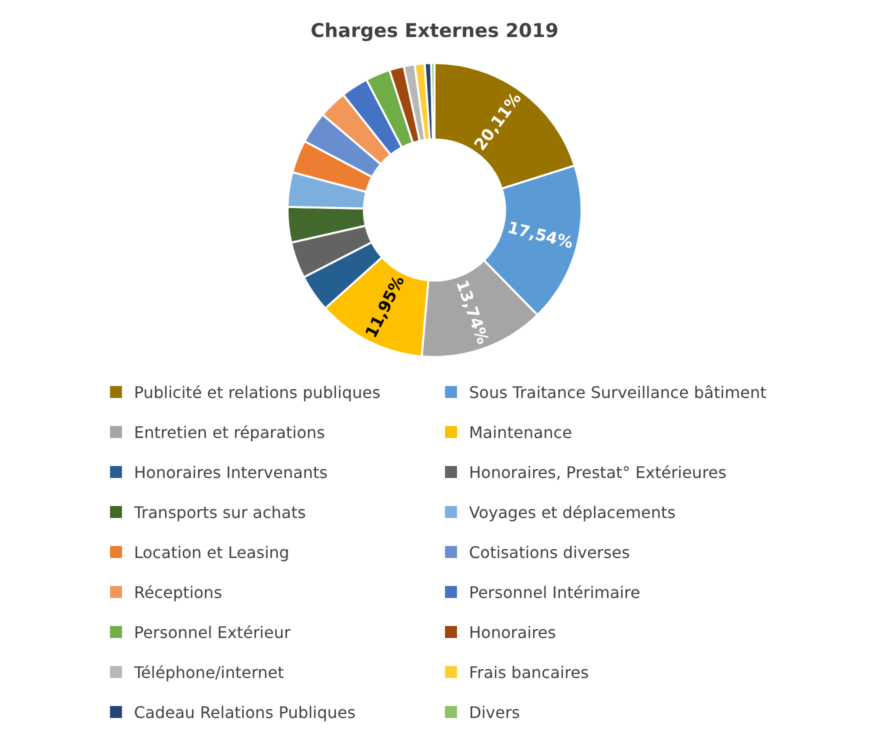 The image size is (869, 745). I want to click on legend-label: Cadeau Relations Publiques, so click(245, 712).